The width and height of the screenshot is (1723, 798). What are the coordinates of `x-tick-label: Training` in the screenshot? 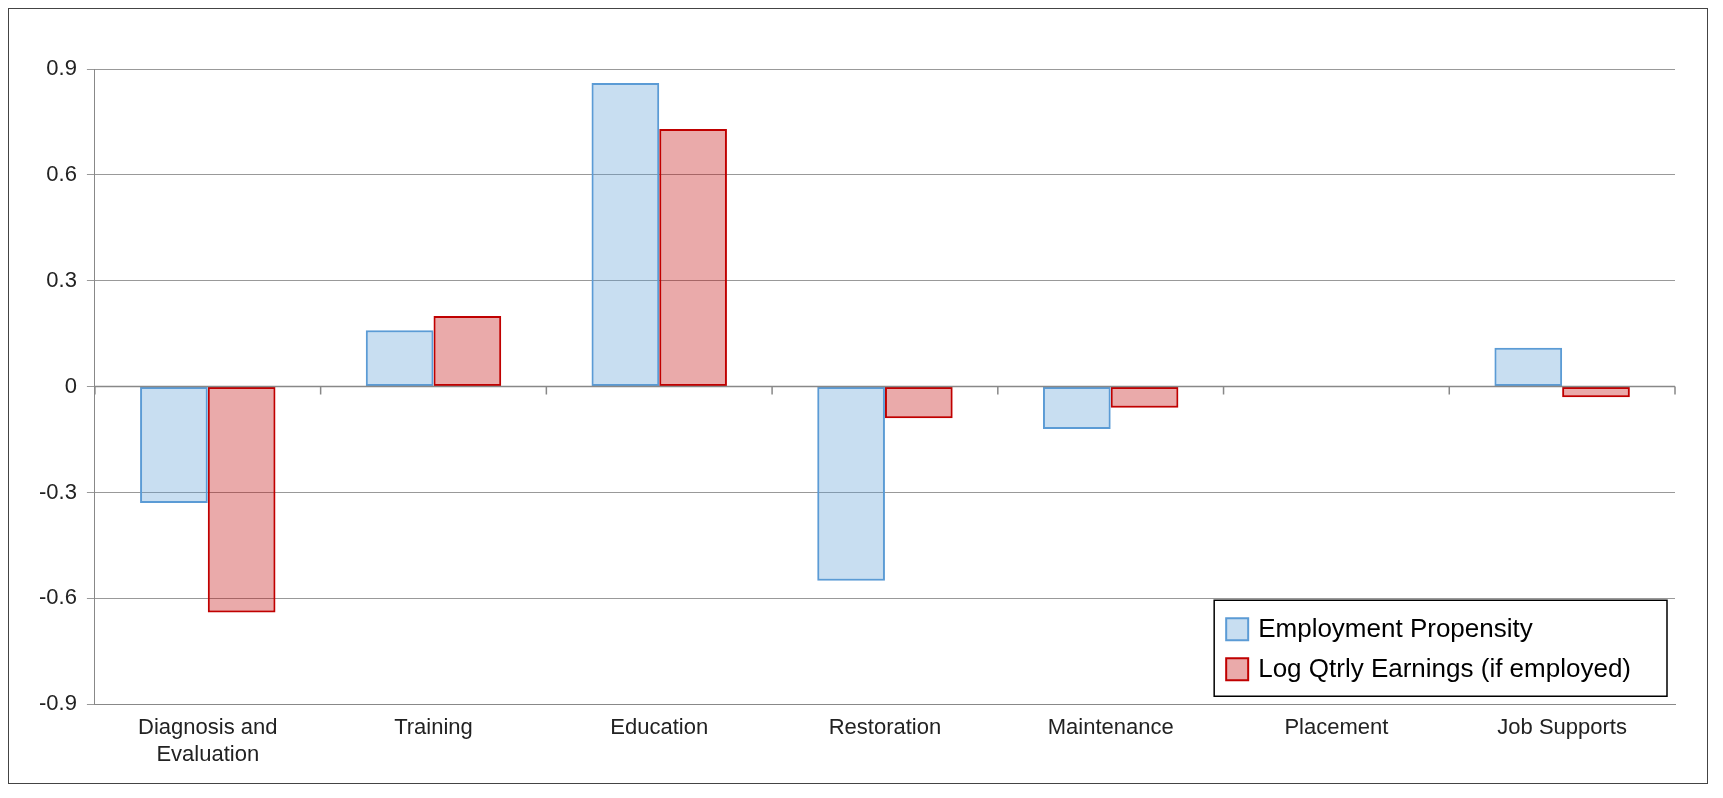 It's located at (433, 727).